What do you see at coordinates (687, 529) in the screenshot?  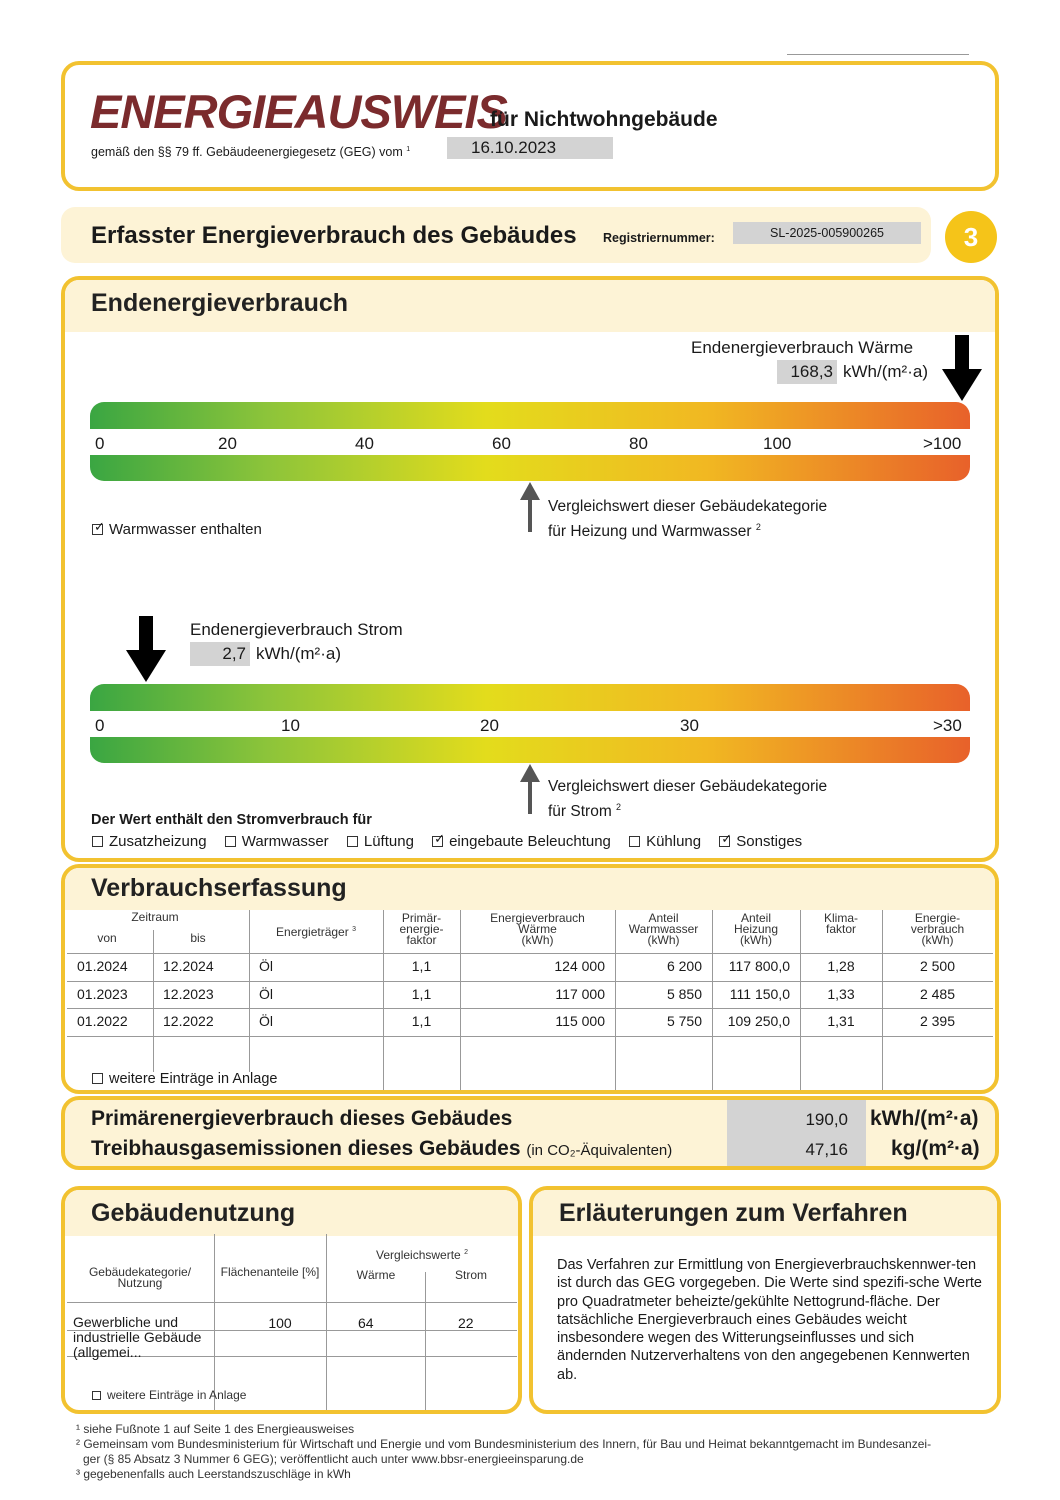 I see `compare-line2: für Heizung und Warmwasser 2` at bounding box center [687, 529].